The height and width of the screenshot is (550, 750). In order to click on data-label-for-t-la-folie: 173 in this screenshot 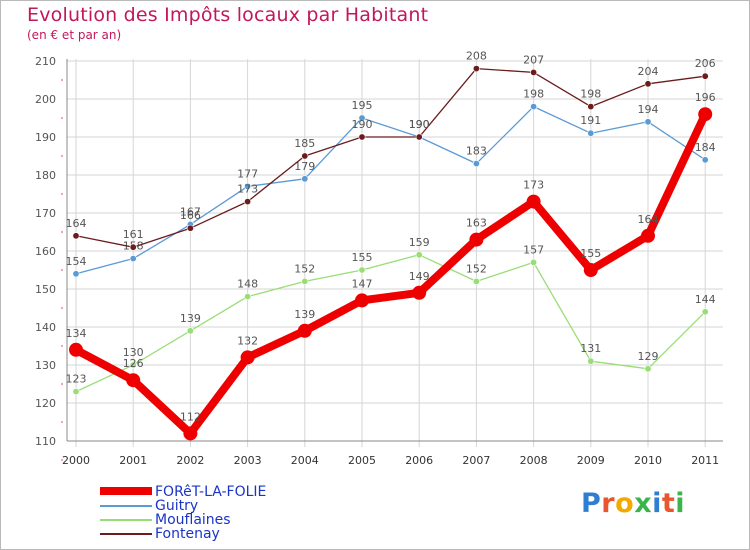, I will do `click(533, 185)`.